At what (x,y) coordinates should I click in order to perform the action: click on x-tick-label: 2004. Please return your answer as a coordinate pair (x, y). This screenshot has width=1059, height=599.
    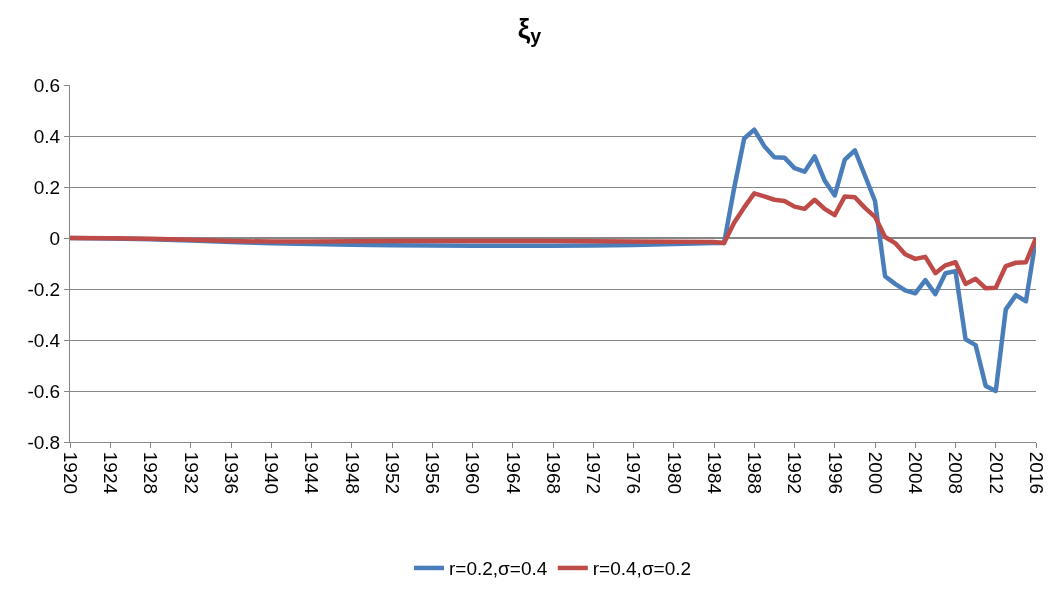
    Looking at the image, I should click on (916, 473).